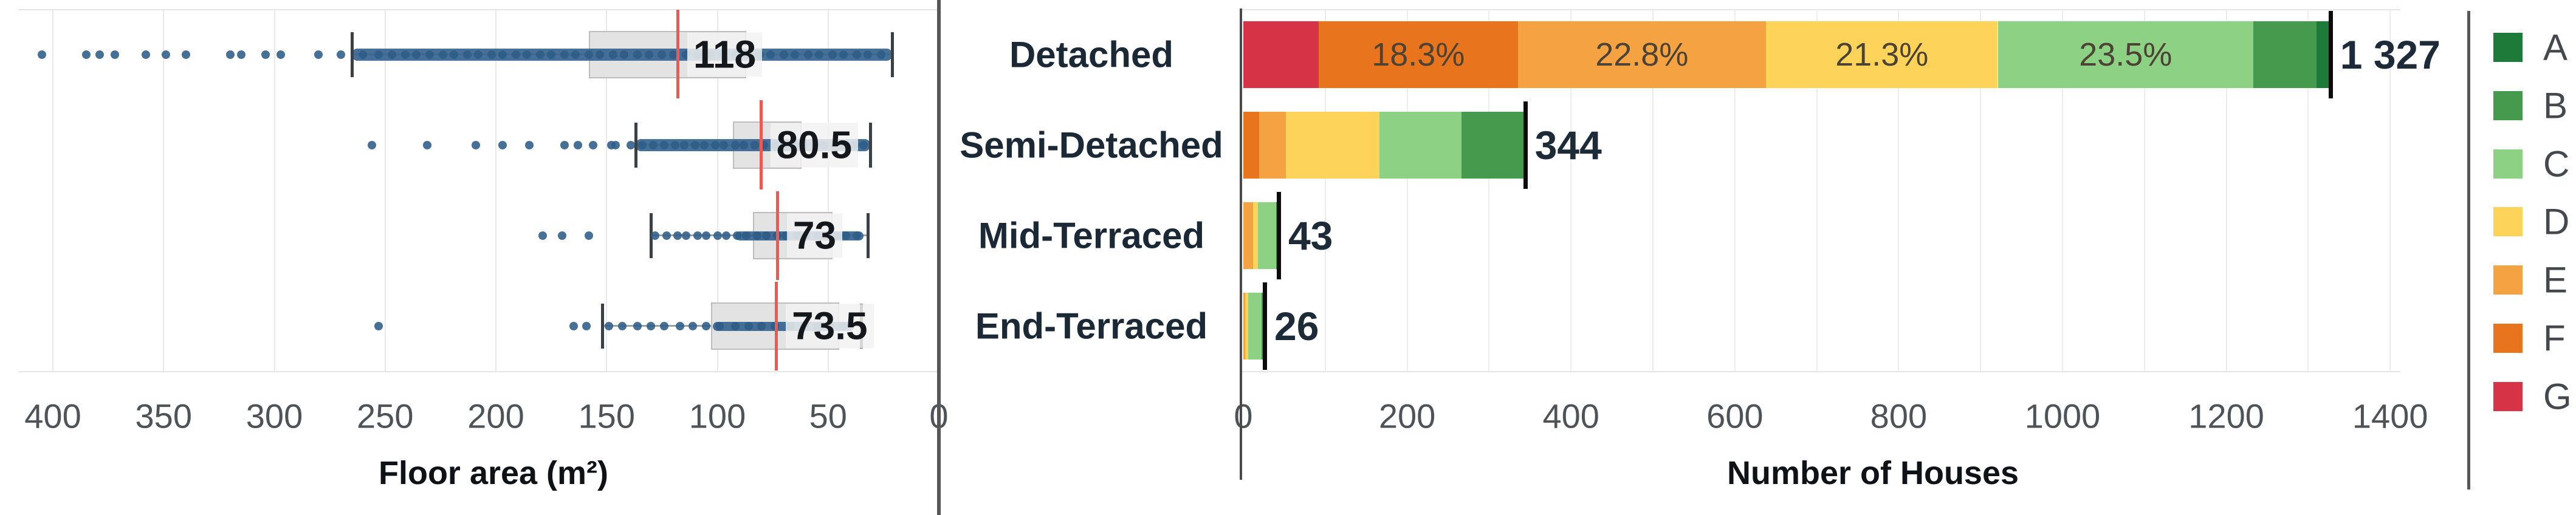 Image resolution: width=2576 pixels, height=515 pixels. What do you see at coordinates (1296, 326) in the screenshot?
I see `total-label: 26` at bounding box center [1296, 326].